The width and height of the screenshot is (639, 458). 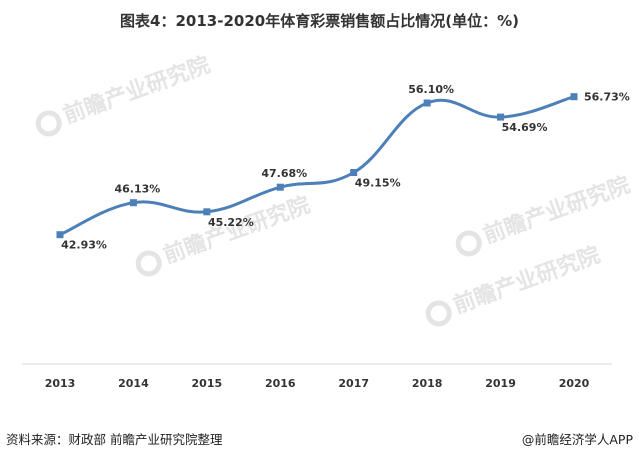 What do you see at coordinates (231, 222) in the screenshot?
I see `data-label-2015: 45.22%` at bounding box center [231, 222].